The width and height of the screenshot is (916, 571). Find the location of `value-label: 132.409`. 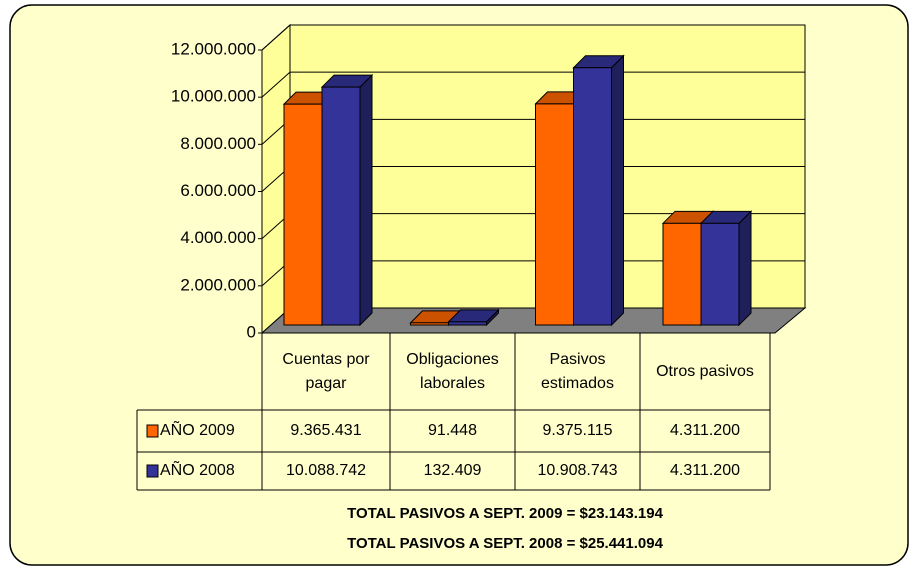

value-label: 132.409 is located at coordinates (452, 470).